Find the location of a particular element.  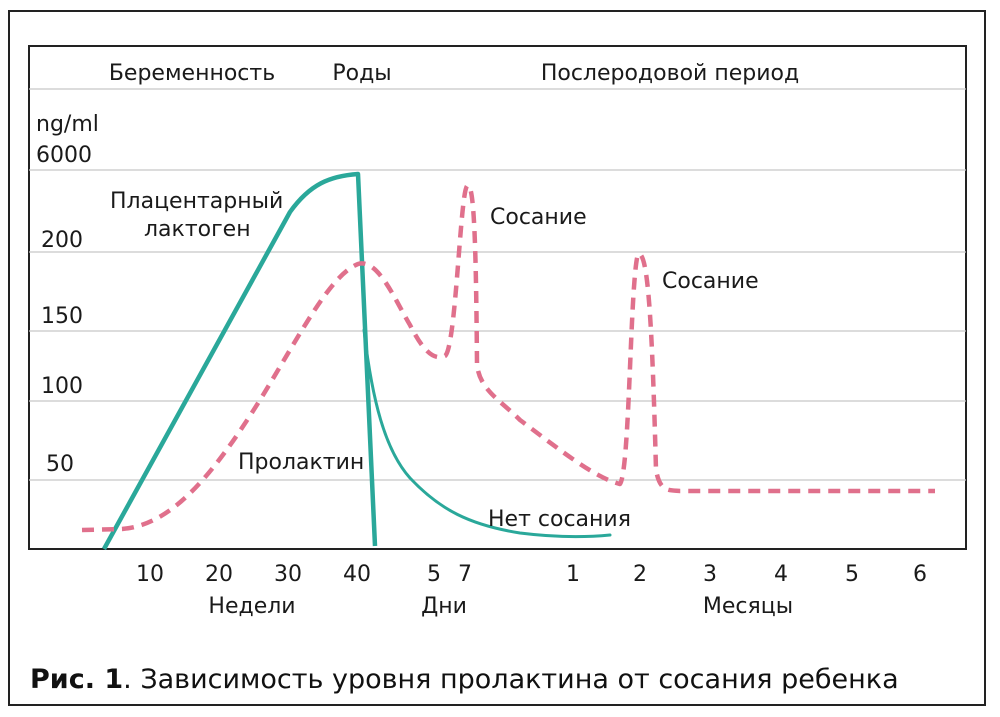

annotation-suckling-2: Сосание is located at coordinates (710, 281).